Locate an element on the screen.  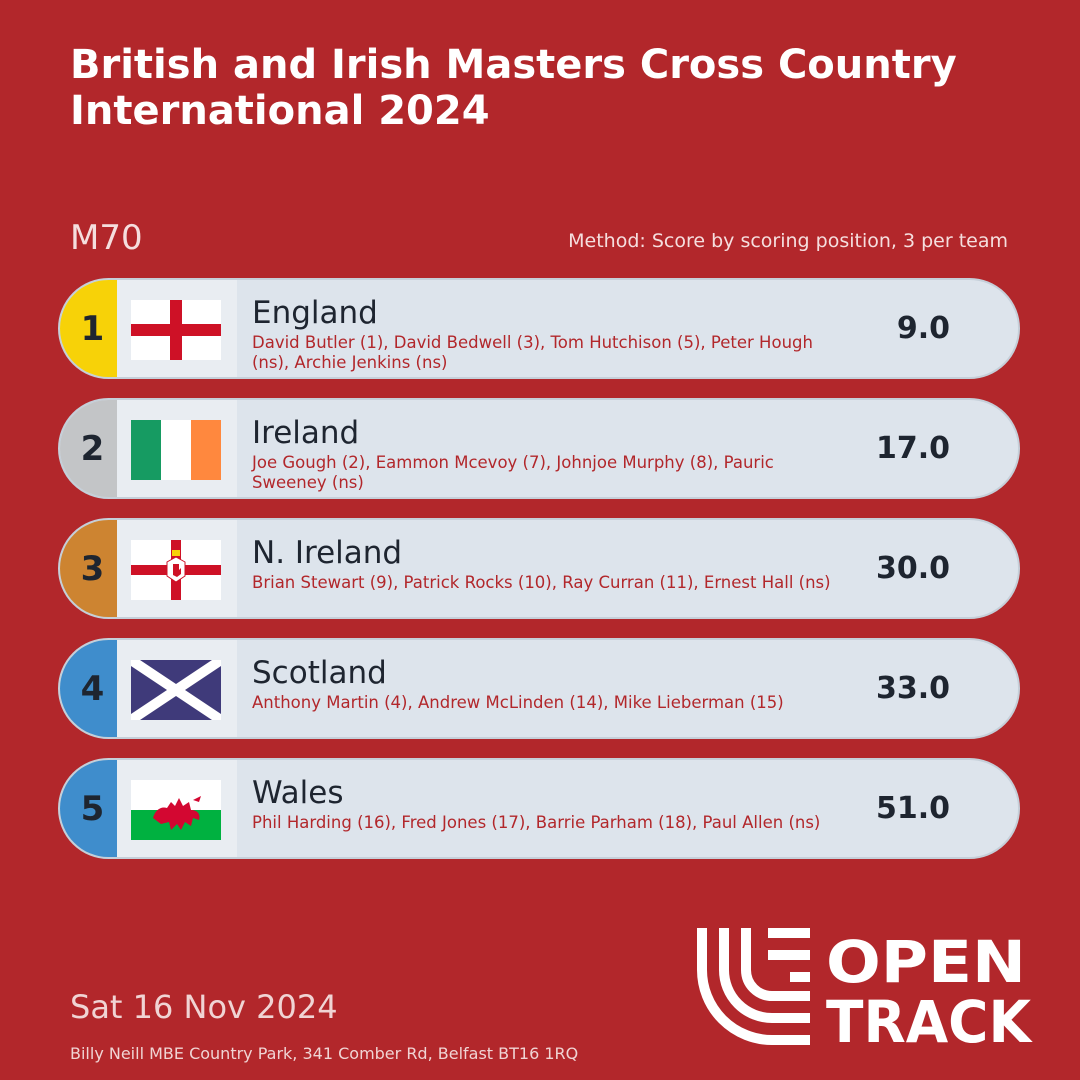
team-score: 33.0 is located at coordinates (912, 688).